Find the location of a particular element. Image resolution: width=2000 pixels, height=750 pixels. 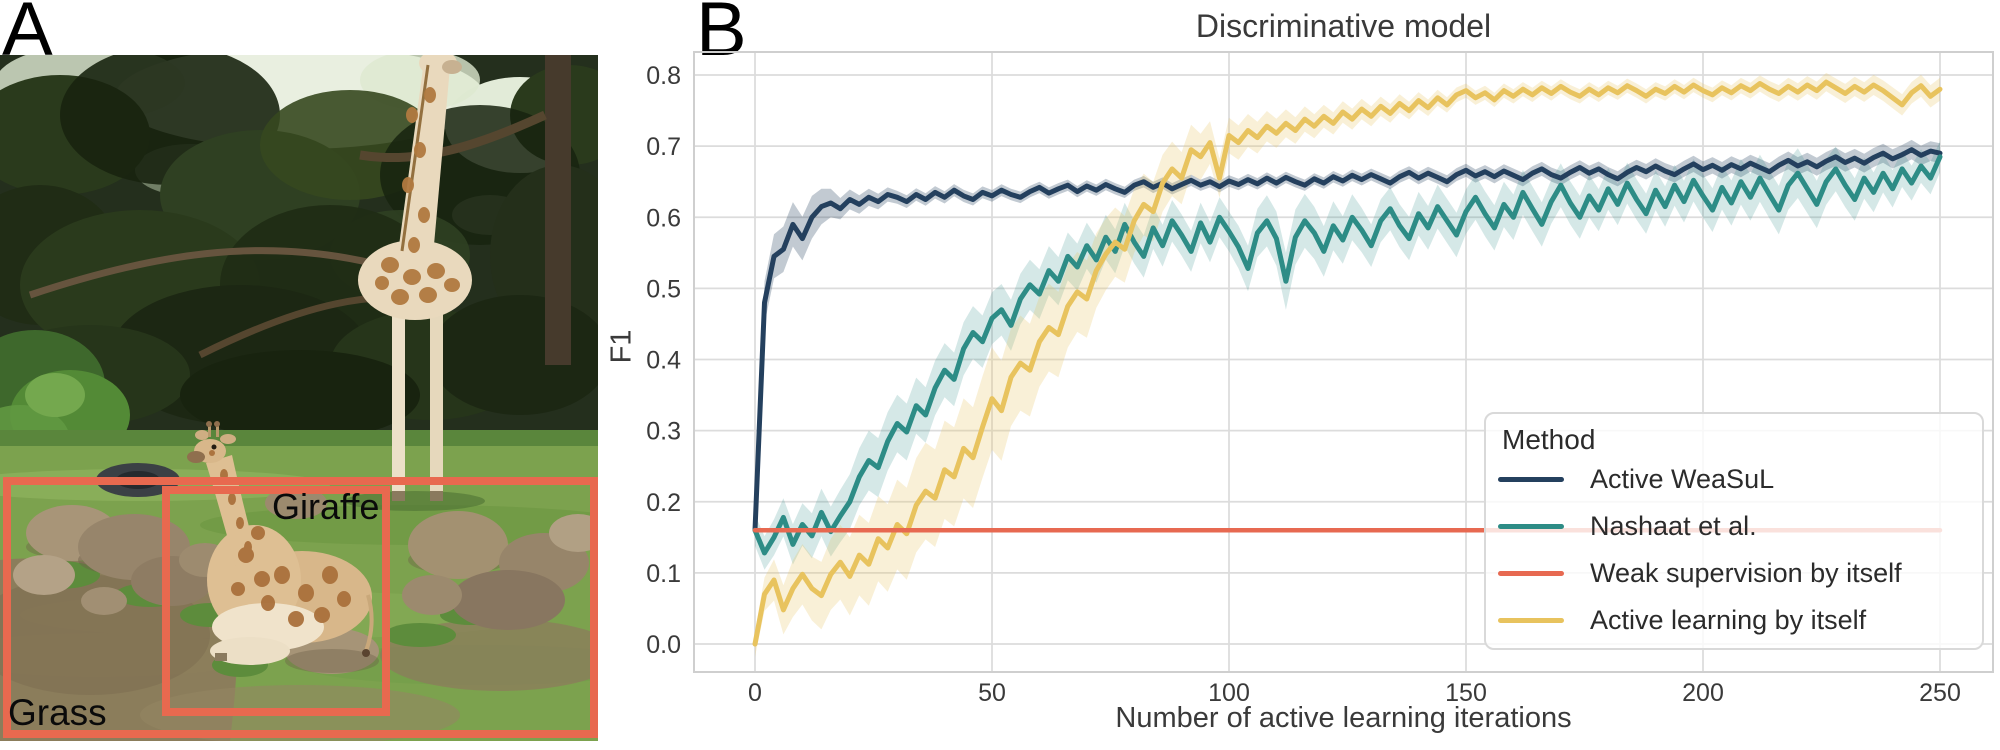

y-tick-label: 0.1 is located at coordinates (663, 574).